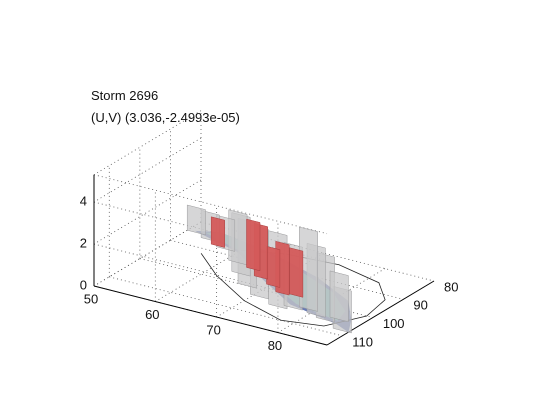 Image resolution: width=533 pixels, height=400 pixels. I want to click on x-tick-label: 80, so click(275, 345).